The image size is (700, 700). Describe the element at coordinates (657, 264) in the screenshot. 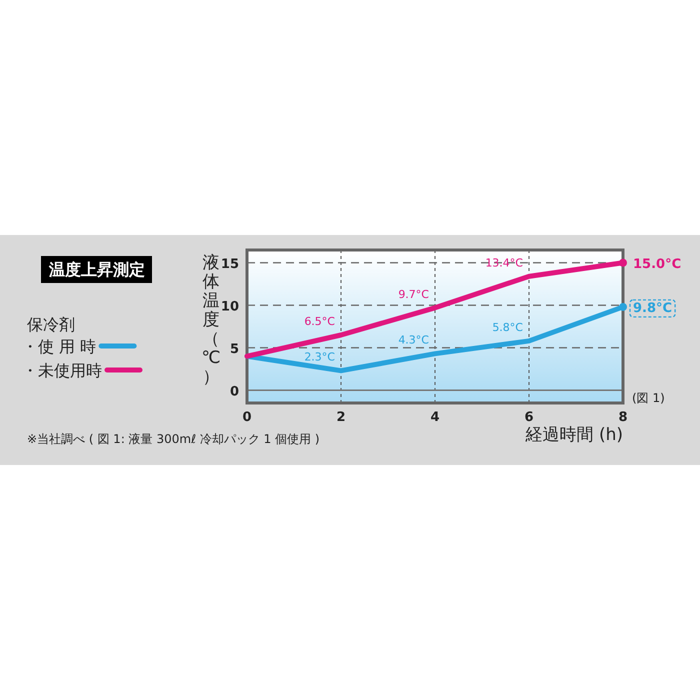

I see `data-label: 15.0°C` at that location.